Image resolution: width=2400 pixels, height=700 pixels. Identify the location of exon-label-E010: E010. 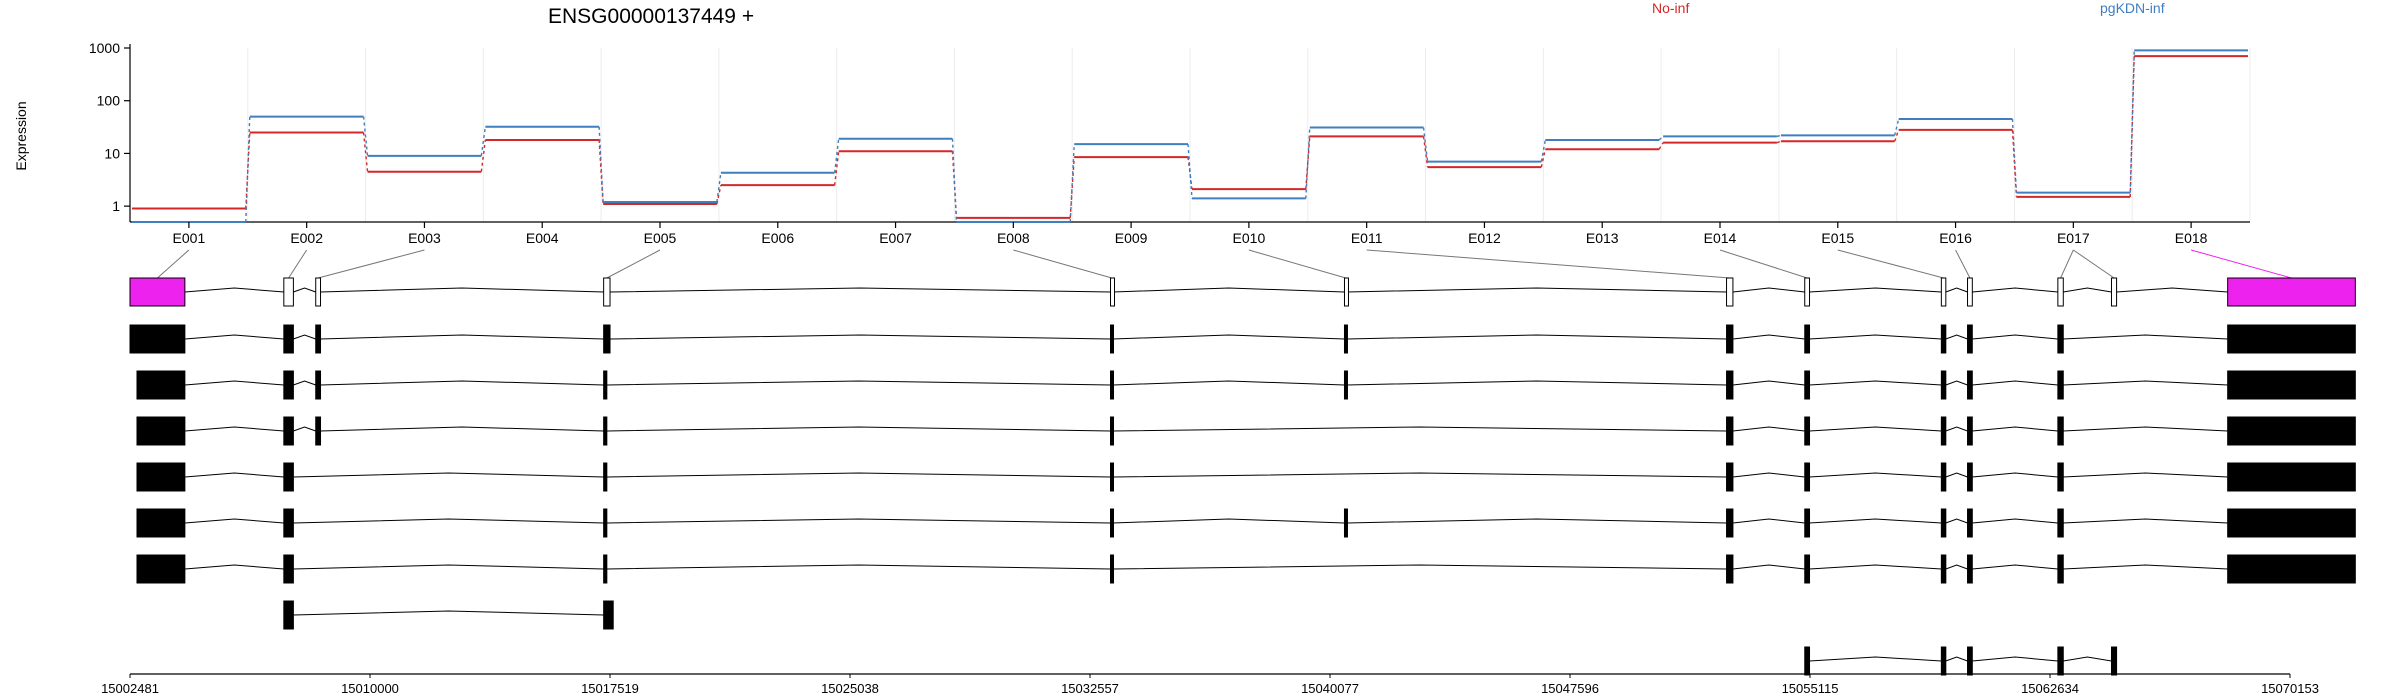
(1249, 238).